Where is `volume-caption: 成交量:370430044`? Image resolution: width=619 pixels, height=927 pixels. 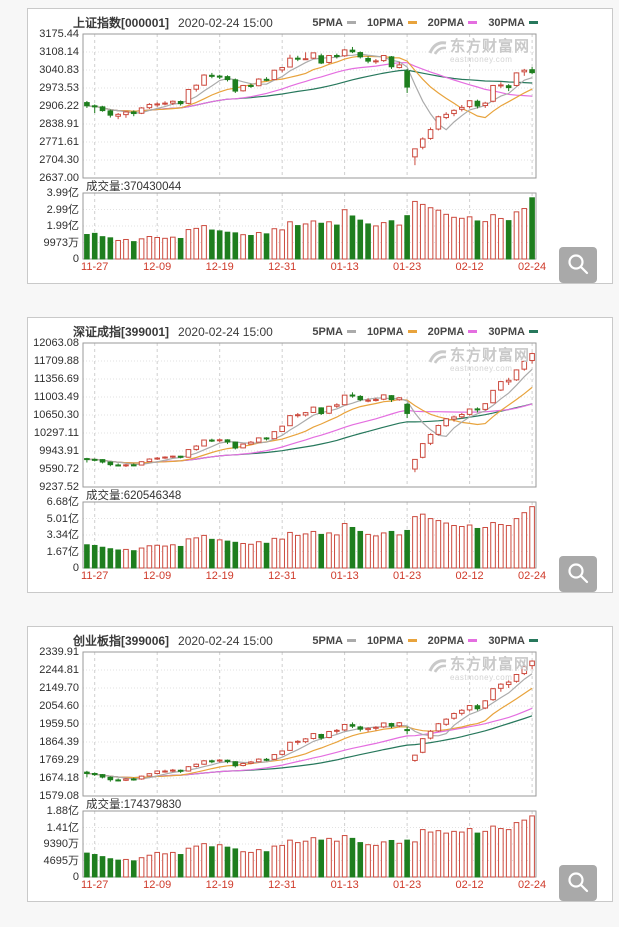
volume-caption: 成交量:370430044 is located at coordinates (133, 186).